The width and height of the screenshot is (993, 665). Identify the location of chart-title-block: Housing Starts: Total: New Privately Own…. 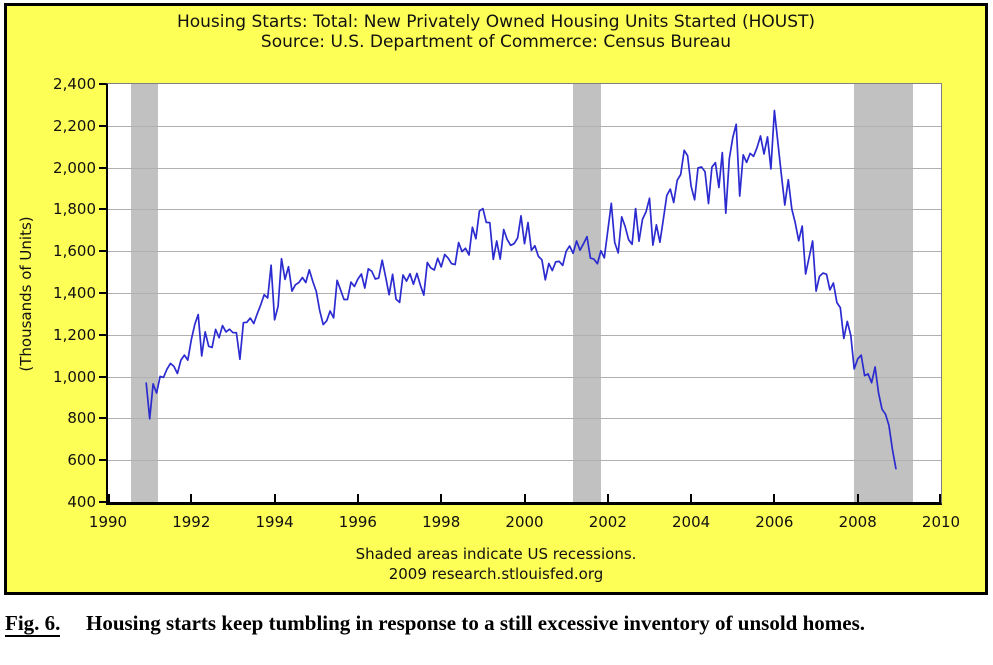
(496, 32).